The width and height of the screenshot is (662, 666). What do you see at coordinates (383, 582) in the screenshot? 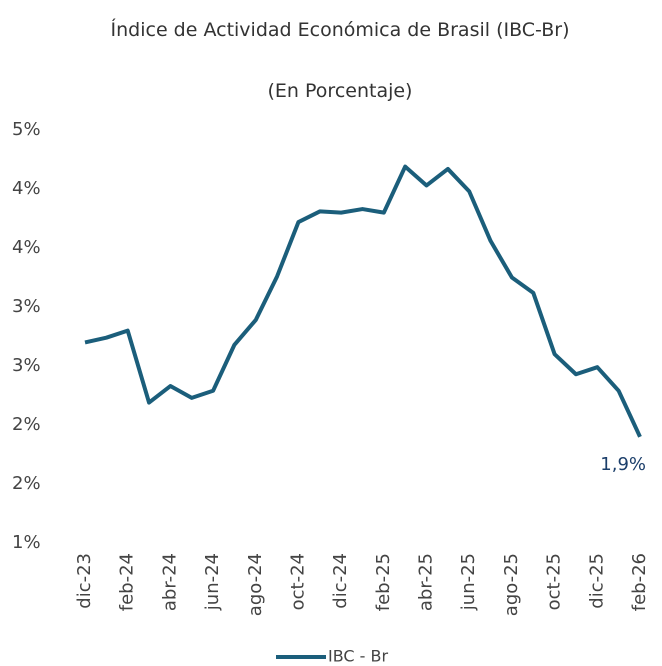
I see `x-tick-label: feb-25` at bounding box center [383, 582].